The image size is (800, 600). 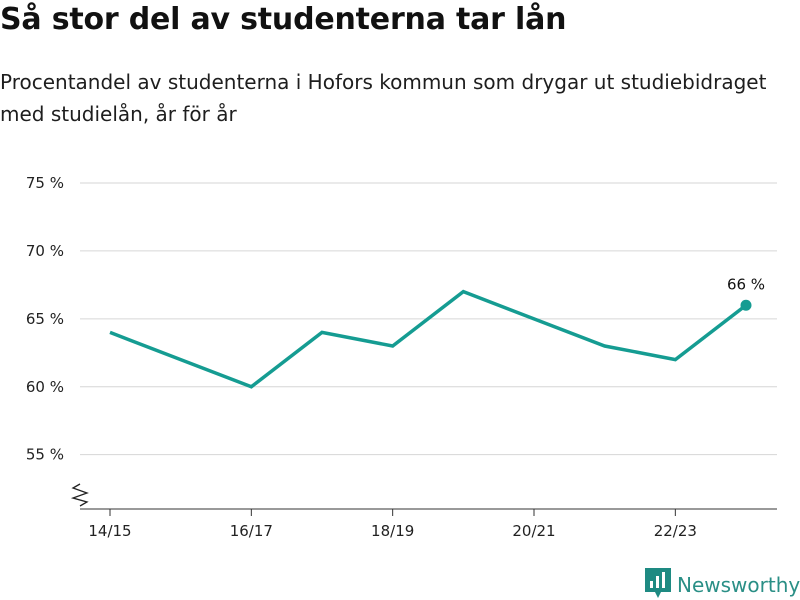 I want to click on y-axis-ticks: 55 % 60 % 65 % 70 % 75 %, so click(x=45, y=319).